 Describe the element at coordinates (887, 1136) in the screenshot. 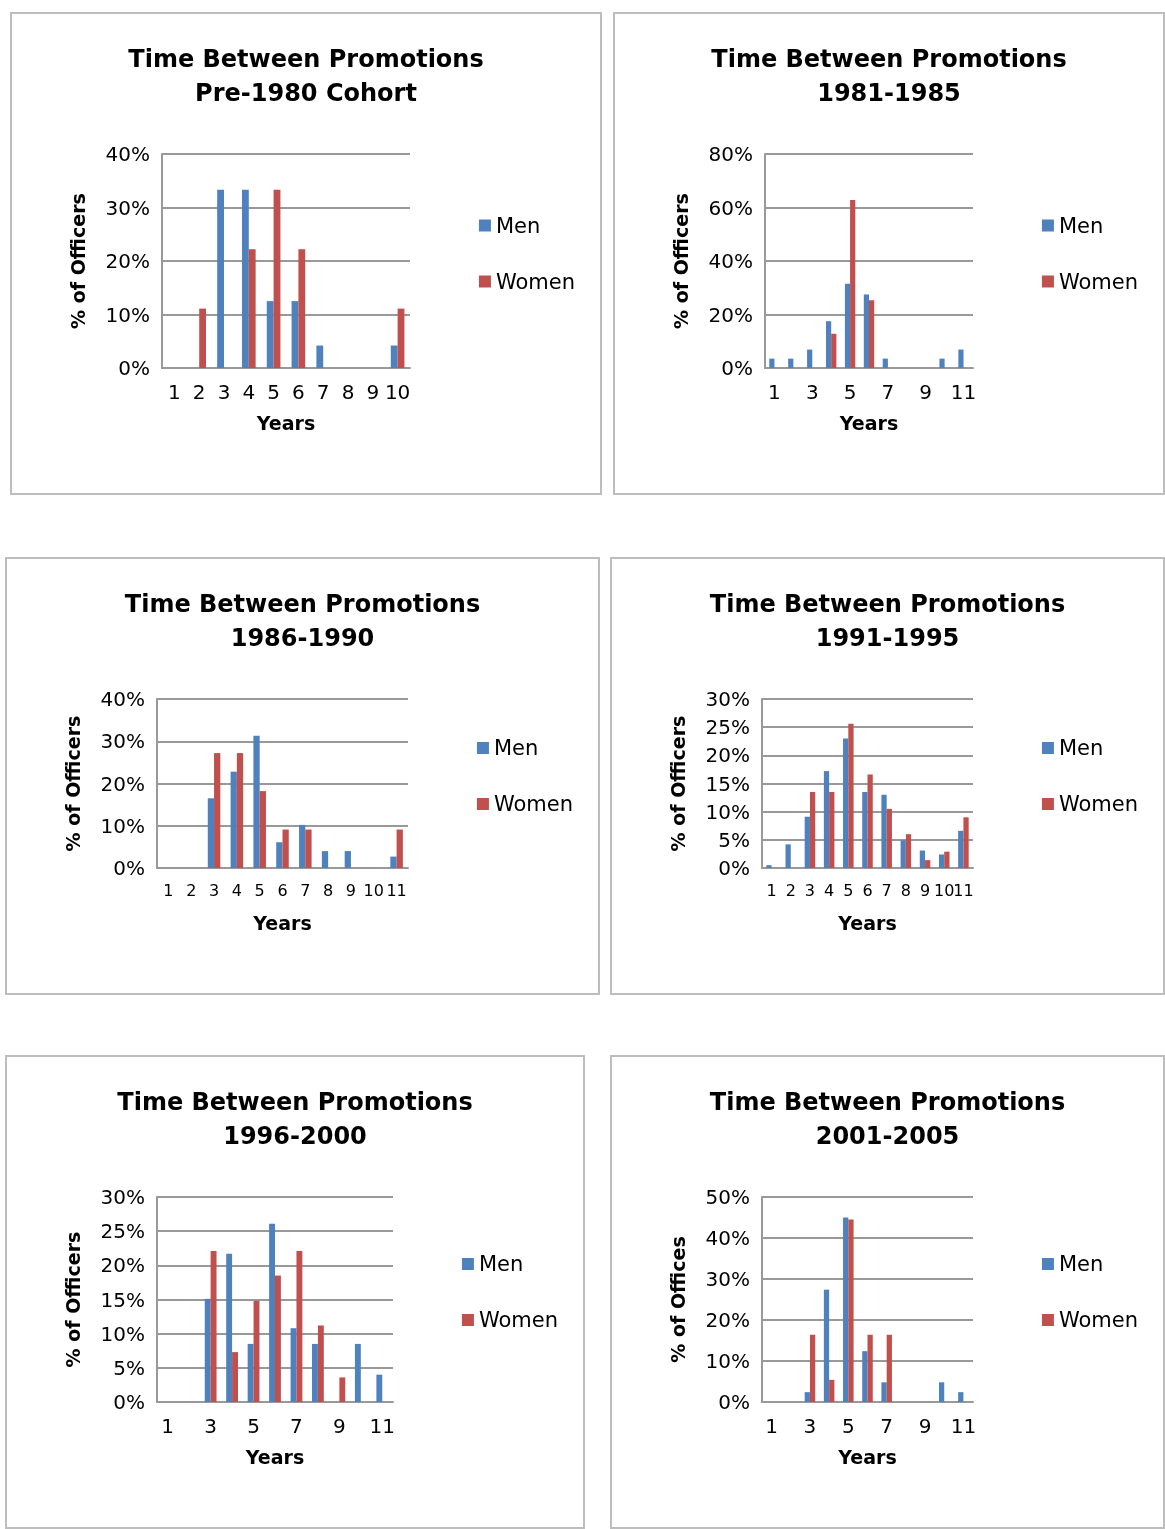

I see `chart-subtitle: 2001-2005` at that location.